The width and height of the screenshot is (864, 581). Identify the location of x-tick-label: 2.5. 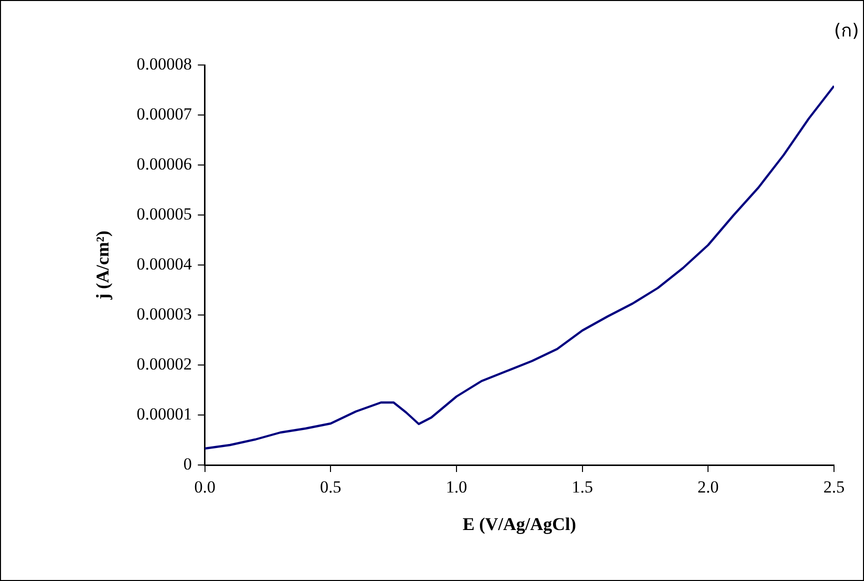
(834, 487).